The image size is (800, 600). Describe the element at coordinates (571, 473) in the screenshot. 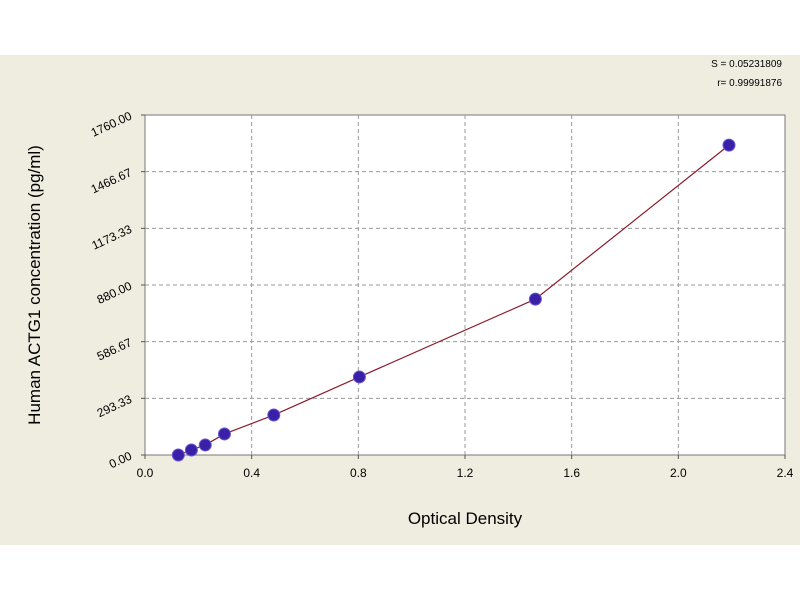

I see `x-tick-label: 1.6` at that location.